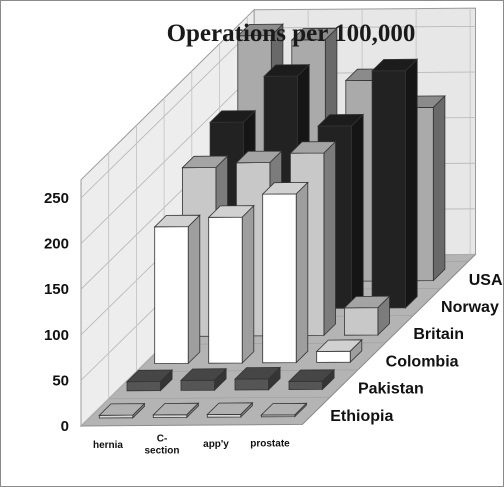 Image resolution: width=504 pixels, height=487 pixels. I want to click on category-label: C-section, so click(161, 444).